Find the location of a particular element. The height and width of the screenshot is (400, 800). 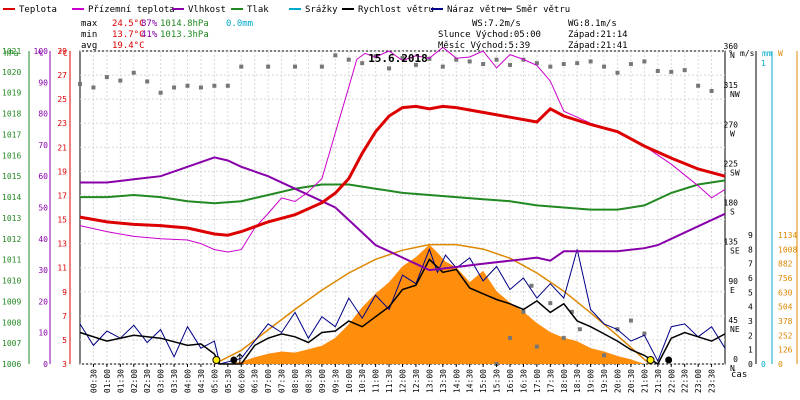

tick-hpa: 1008 is located at coordinates (11, 322).